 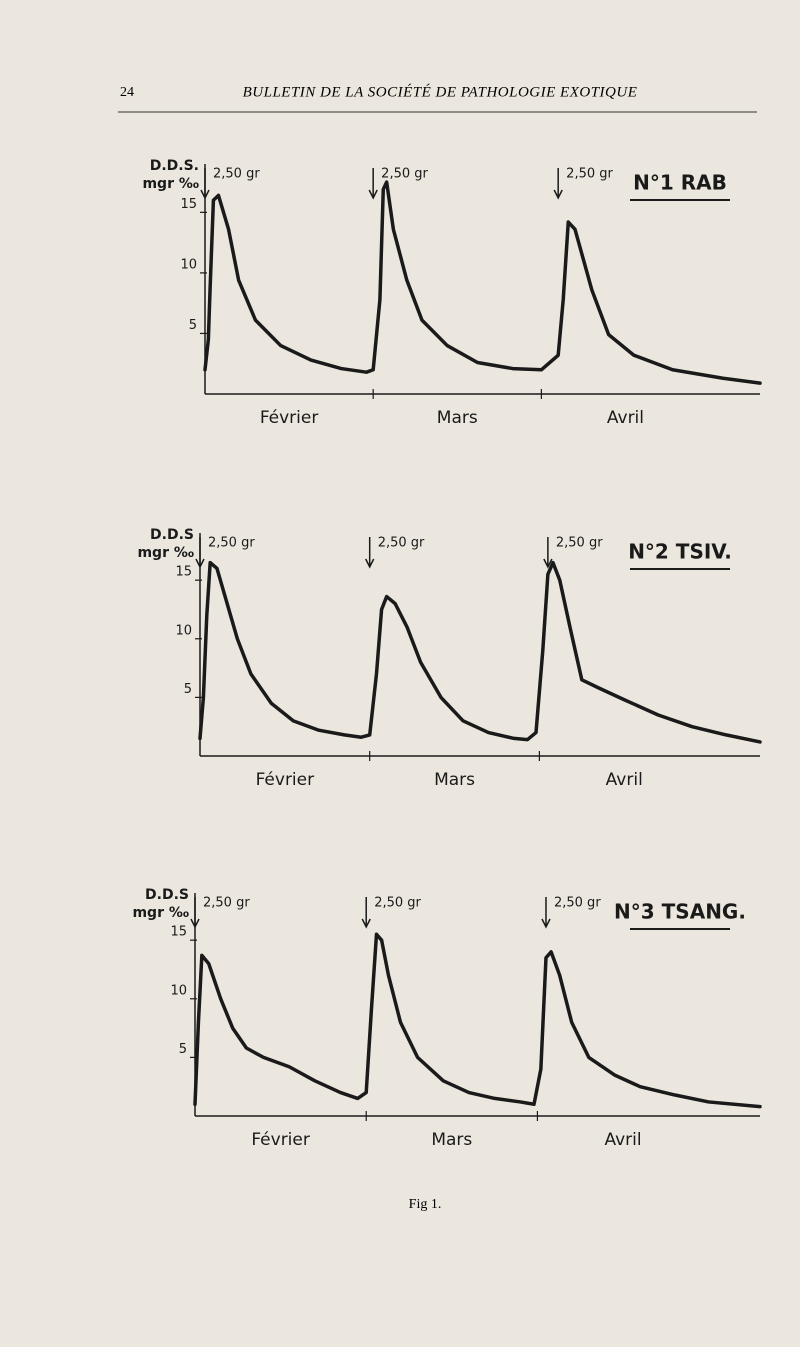 I want to click on figure-caption: Fig 1., so click(x=425, y=1204).